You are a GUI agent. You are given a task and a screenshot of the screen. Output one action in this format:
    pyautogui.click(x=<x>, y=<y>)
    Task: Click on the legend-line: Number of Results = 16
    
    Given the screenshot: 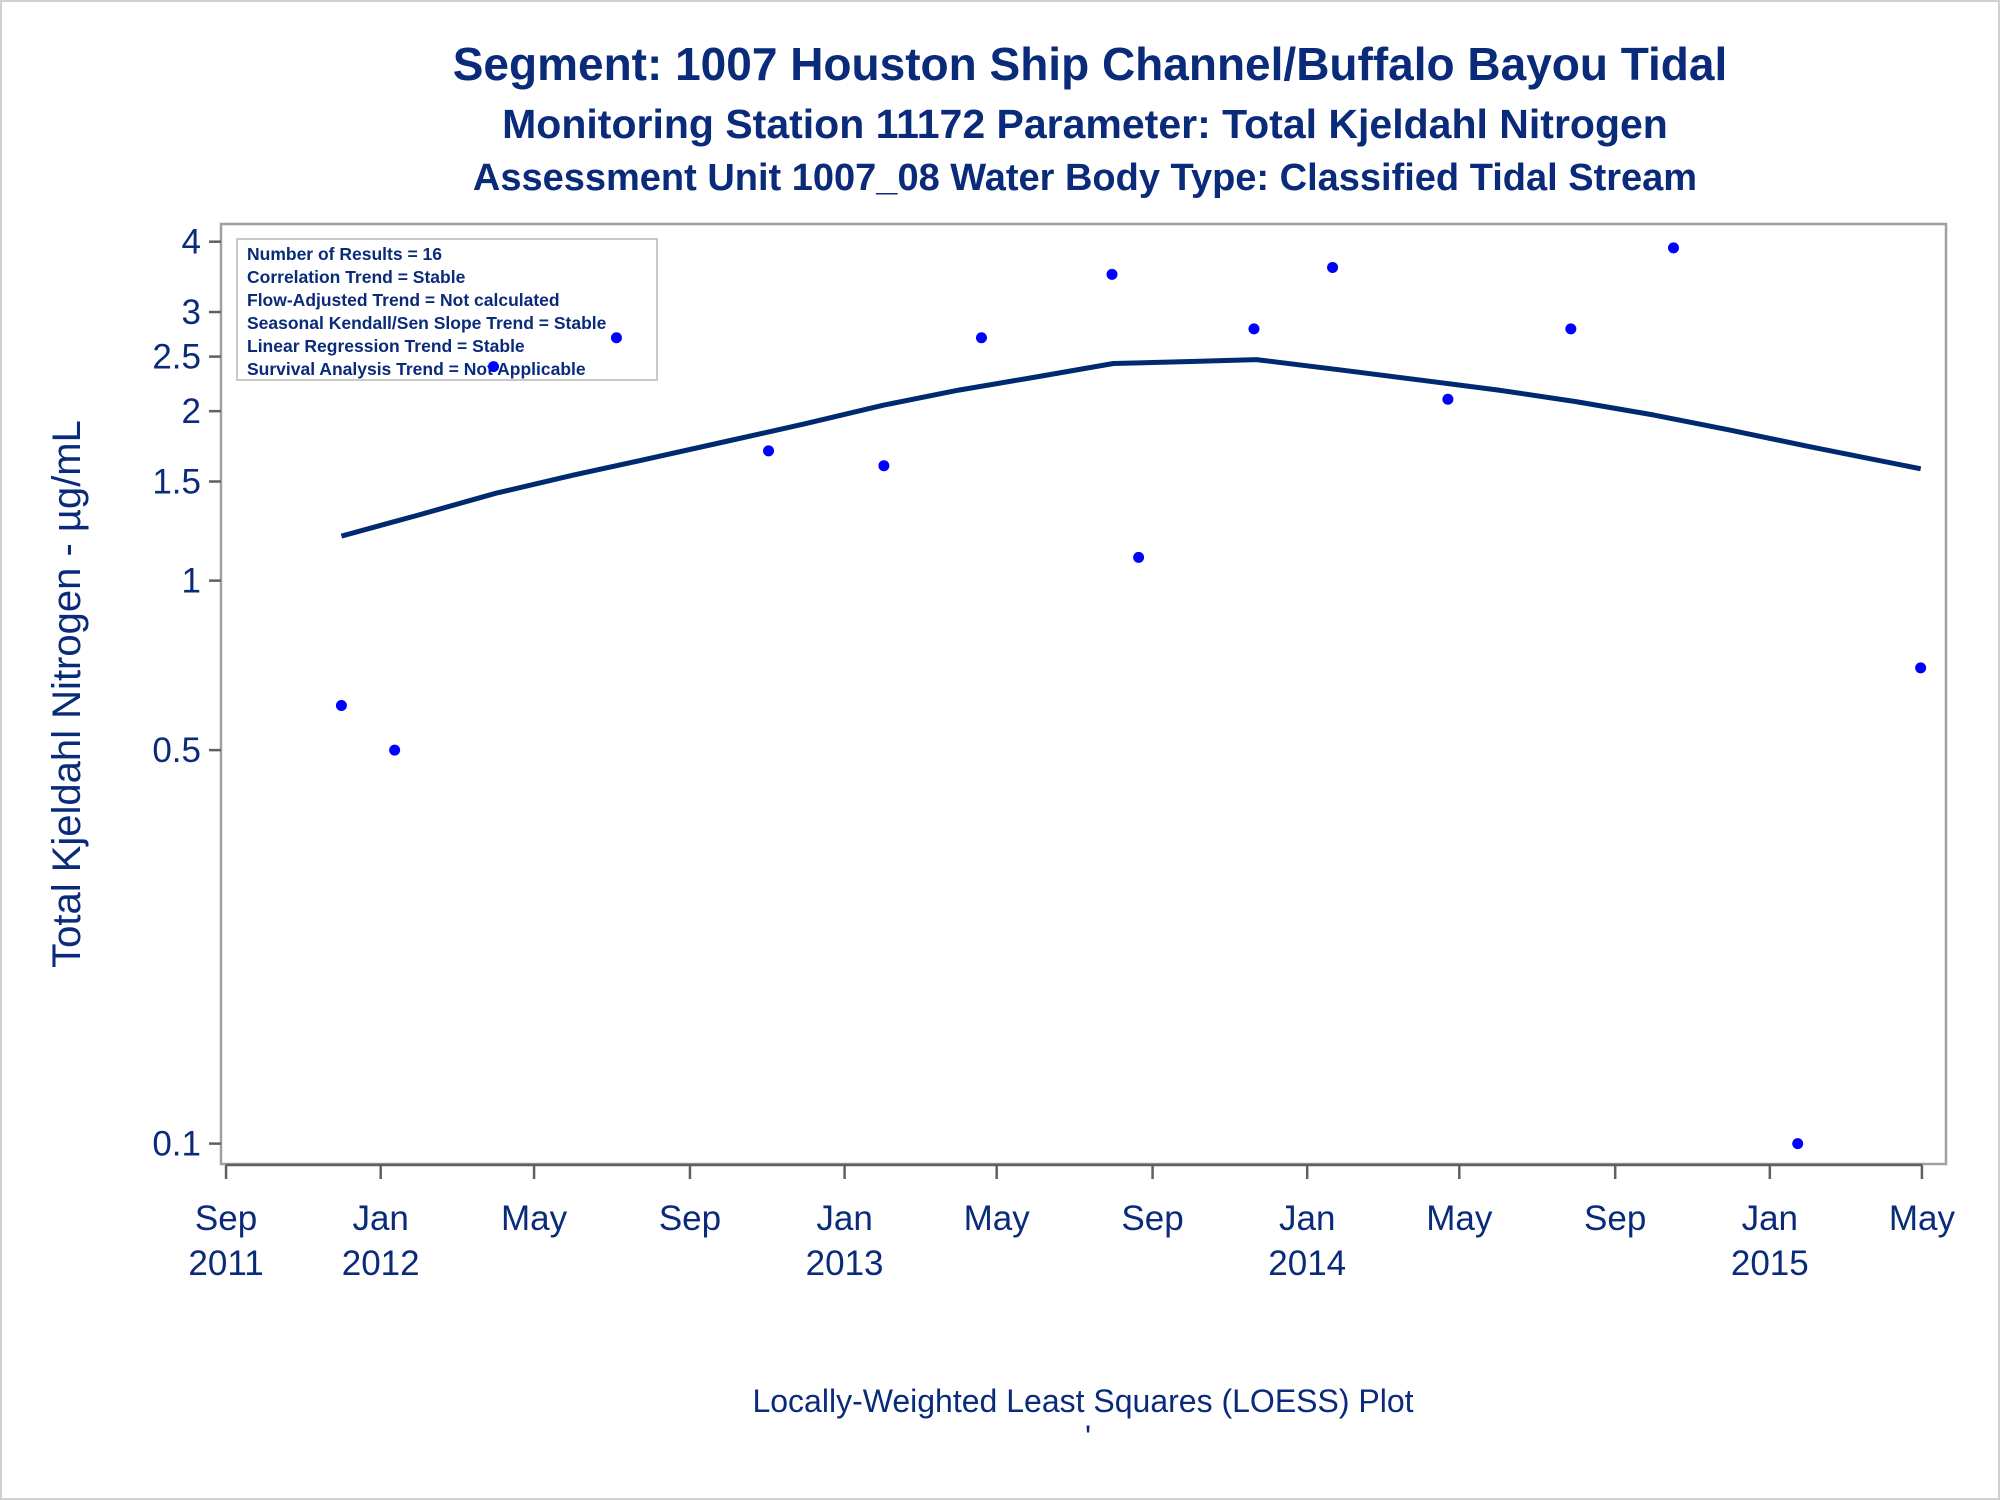 What is the action you would take?
    pyautogui.click(x=344, y=254)
    